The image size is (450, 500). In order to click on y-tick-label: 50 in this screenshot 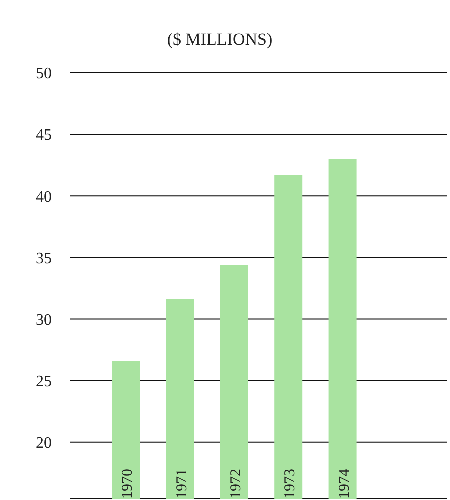, I will do `click(44, 74)`.